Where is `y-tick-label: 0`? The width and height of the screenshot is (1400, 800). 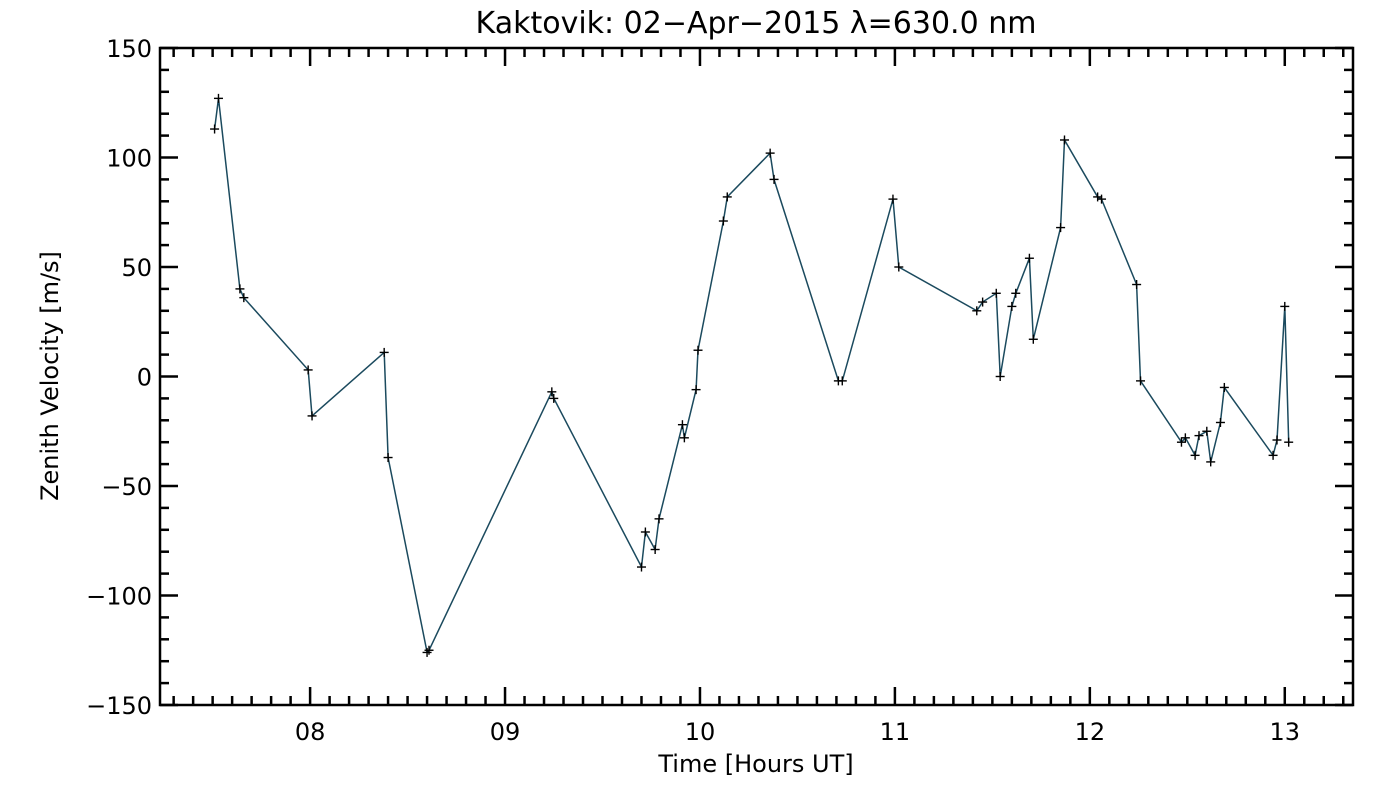 y-tick-label: 0 is located at coordinates (144, 378).